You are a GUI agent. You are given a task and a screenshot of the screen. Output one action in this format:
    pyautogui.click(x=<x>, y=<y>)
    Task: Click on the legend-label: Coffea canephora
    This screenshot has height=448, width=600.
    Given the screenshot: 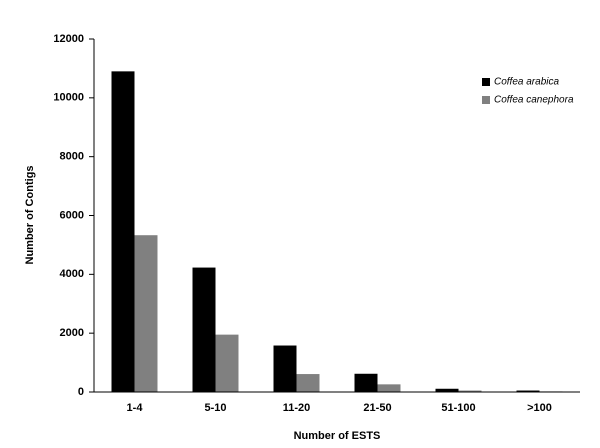 What is the action you would take?
    pyautogui.click(x=534, y=100)
    